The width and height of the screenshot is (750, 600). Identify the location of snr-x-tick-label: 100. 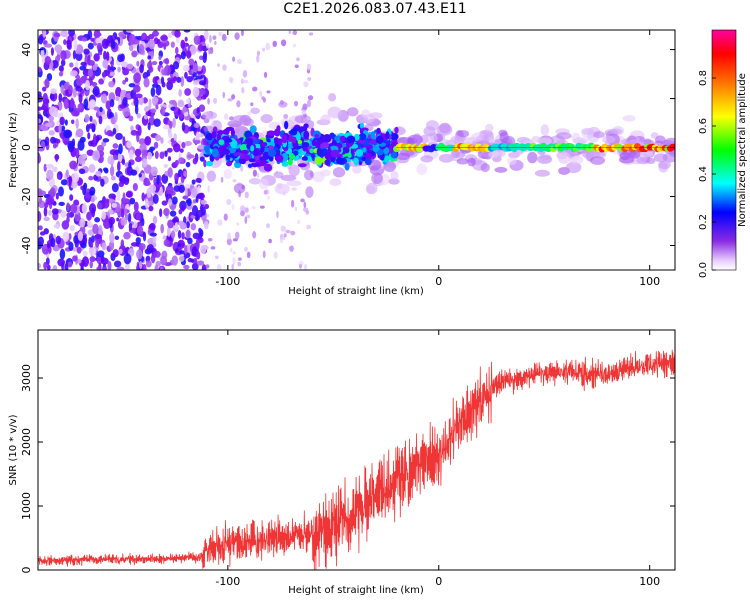
(649, 581).